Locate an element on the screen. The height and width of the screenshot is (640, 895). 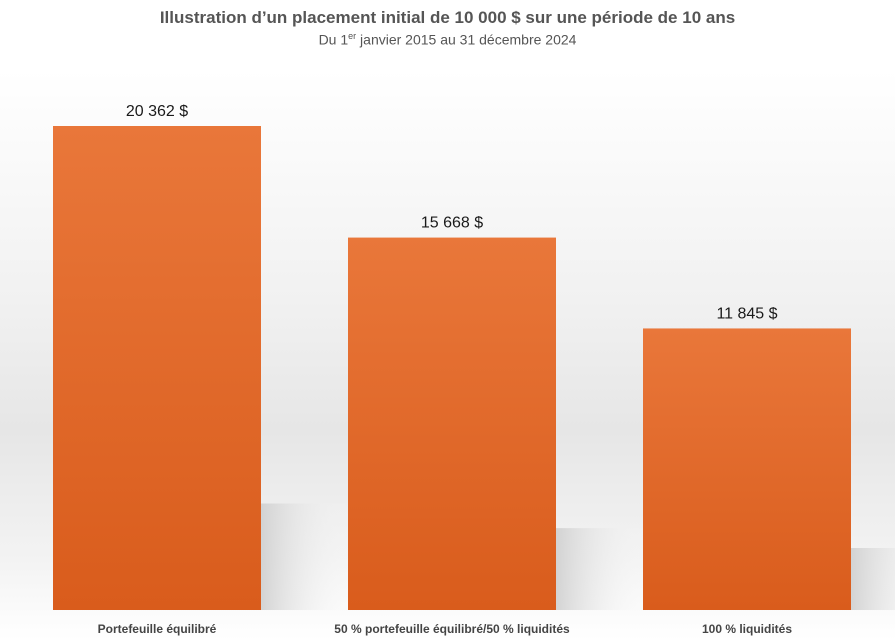
category-label: 100 % liquidités is located at coordinates (747, 629).